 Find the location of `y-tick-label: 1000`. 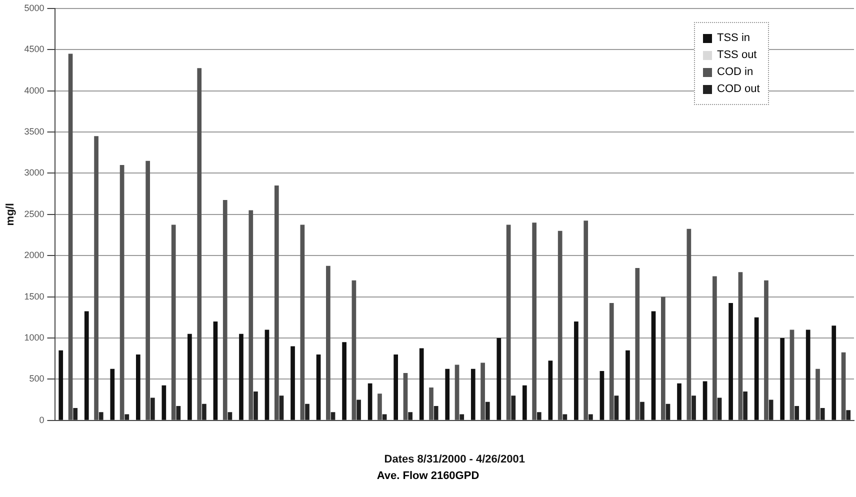

y-tick-label: 1000 is located at coordinates (34, 337).